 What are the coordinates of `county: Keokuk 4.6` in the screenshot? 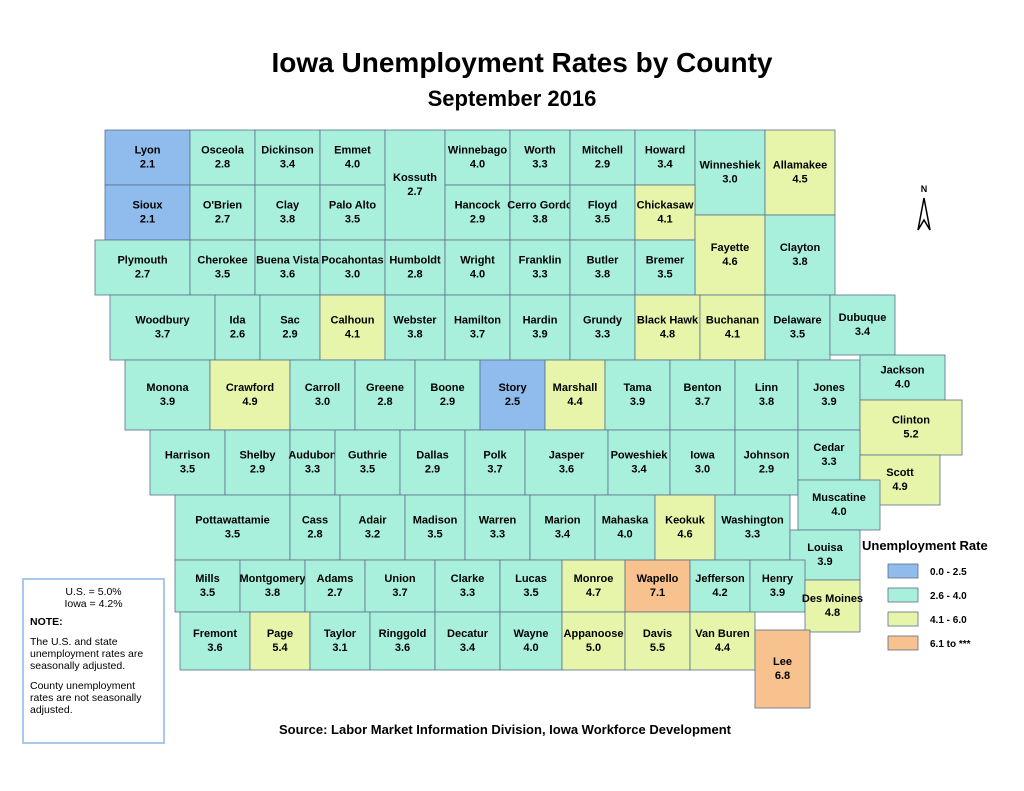 It's located at (685, 527).